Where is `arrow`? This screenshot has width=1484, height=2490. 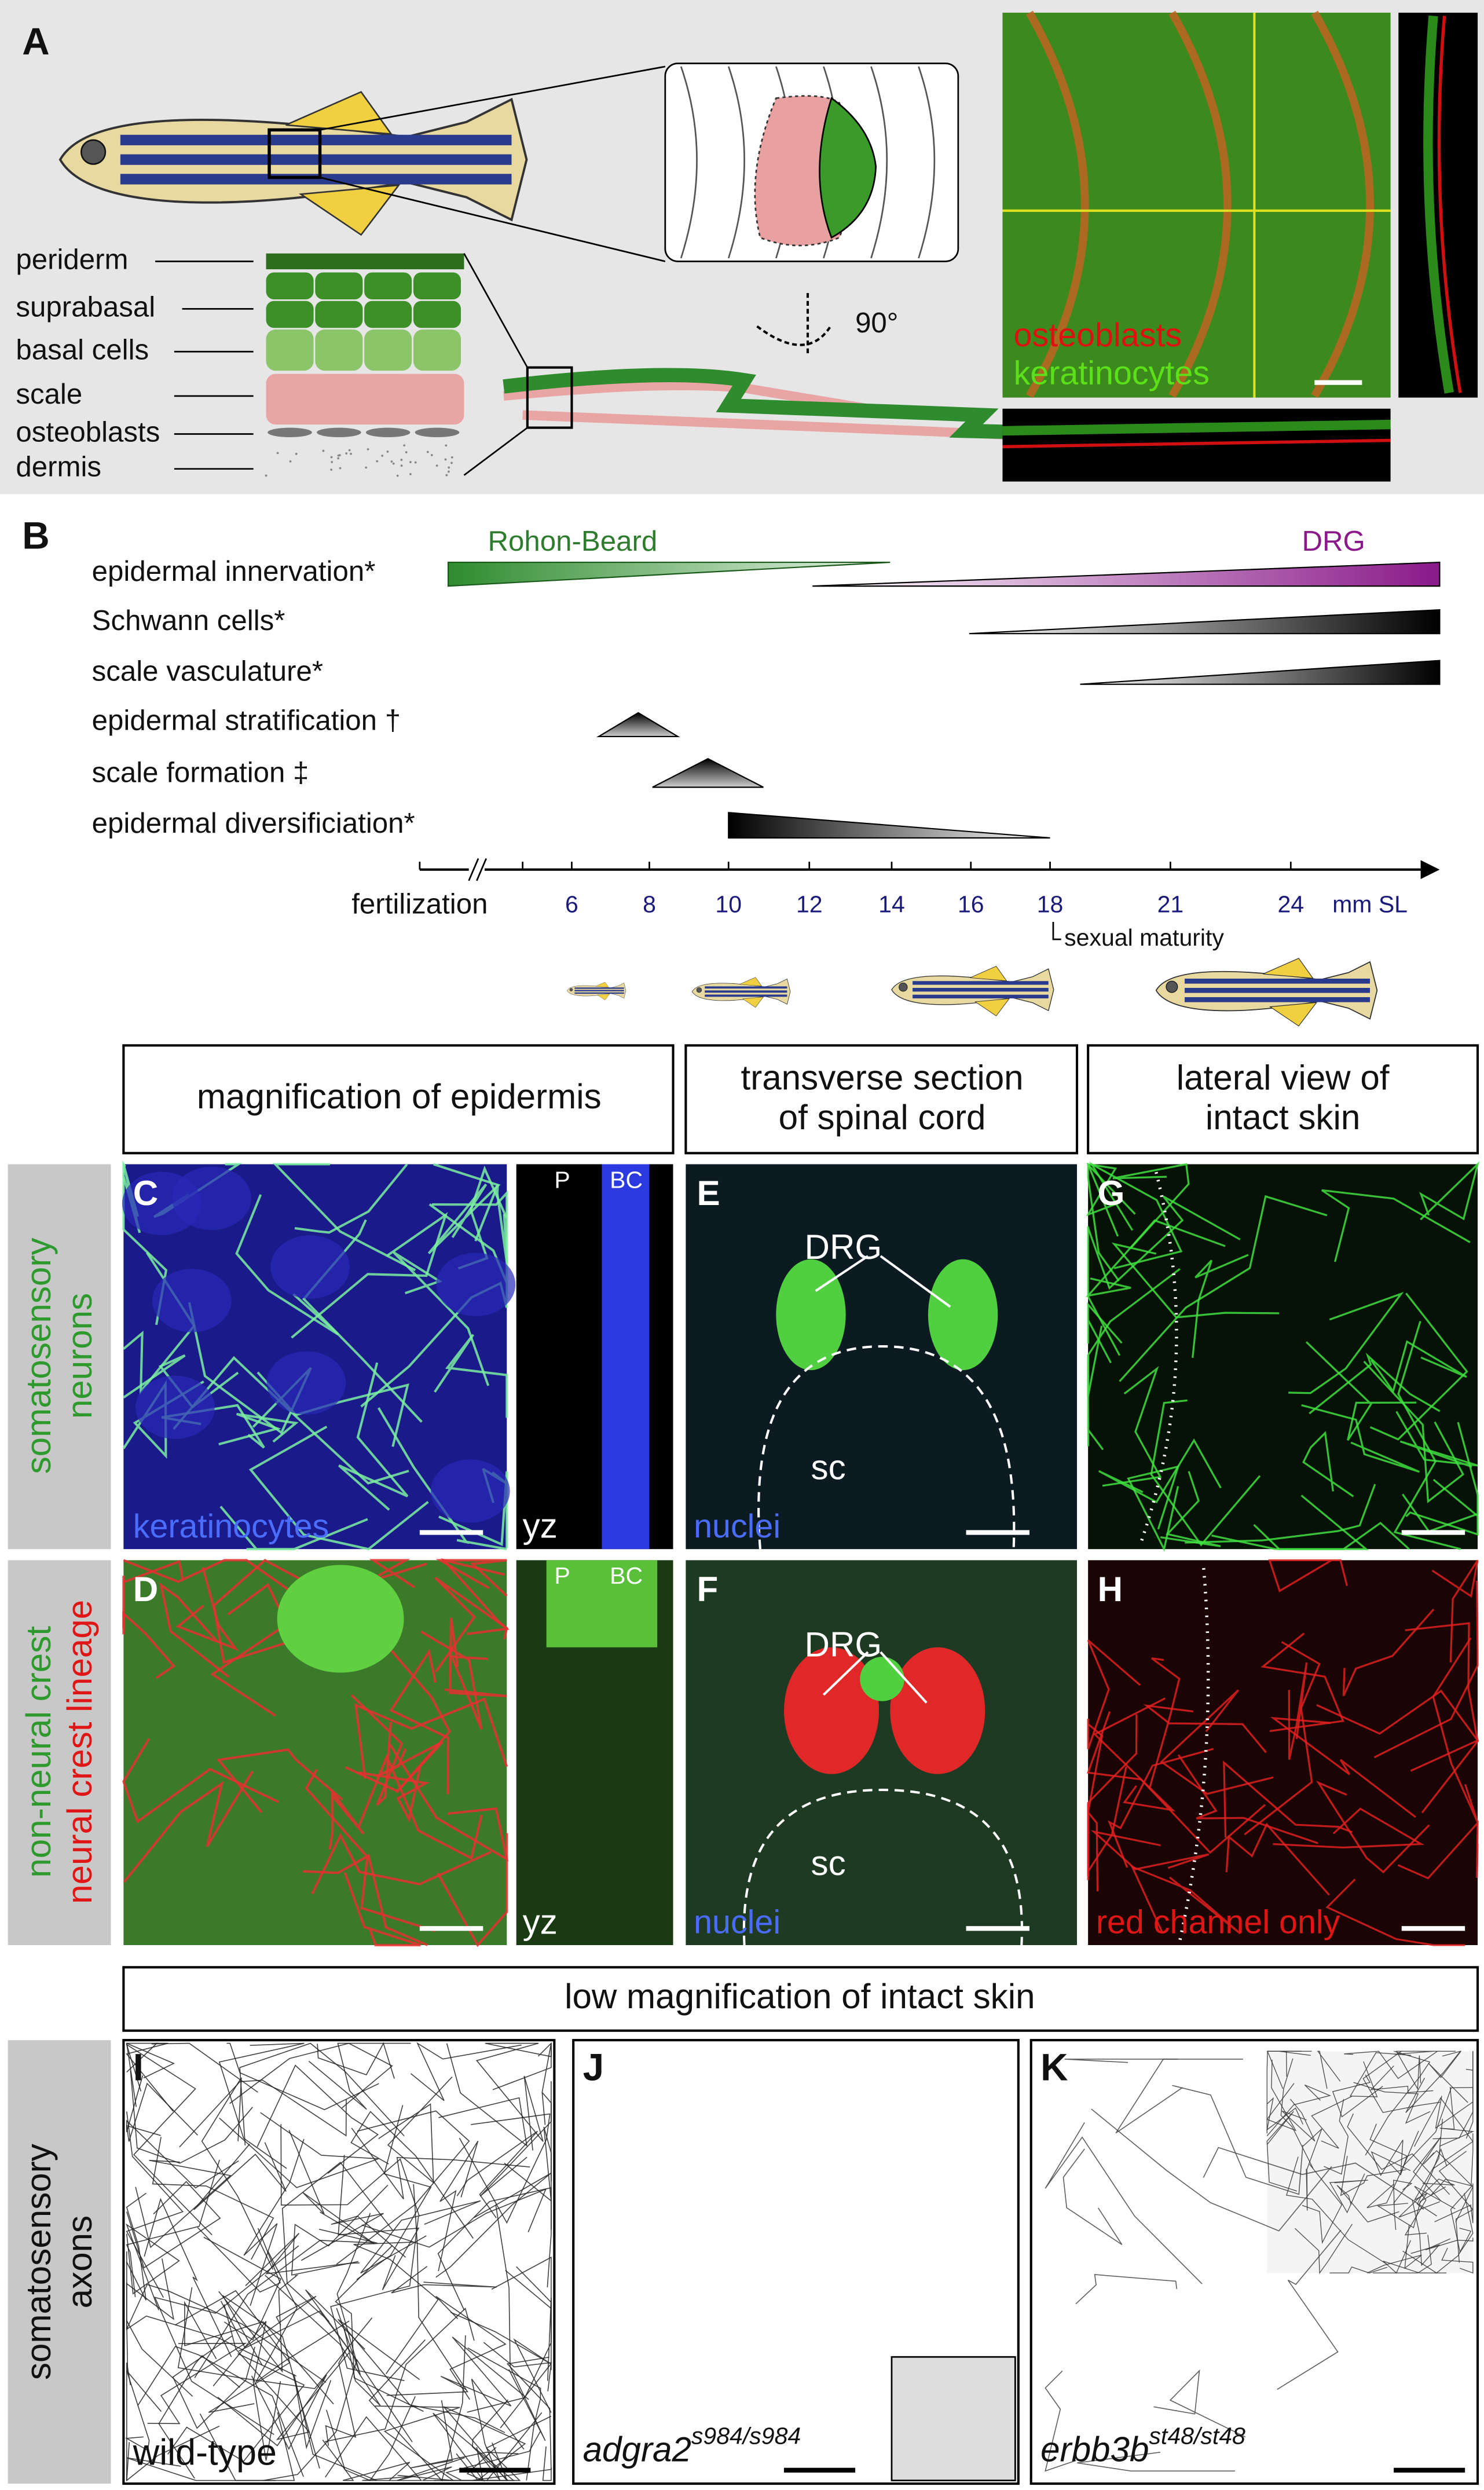 arrow is located at coordinates (875, 1677).